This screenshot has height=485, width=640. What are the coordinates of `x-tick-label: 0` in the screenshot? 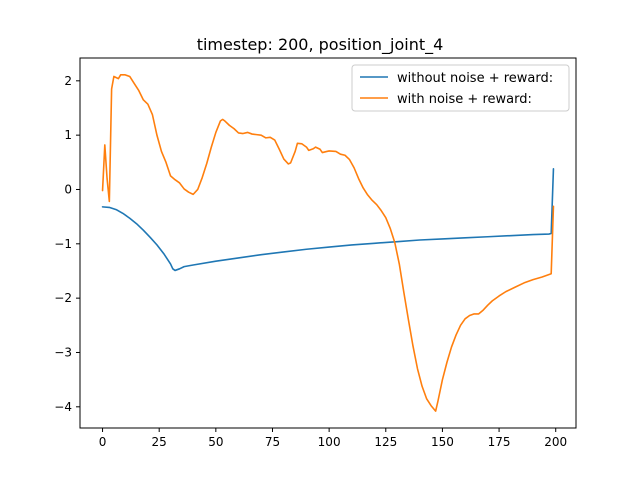 It's located at (103, 442).